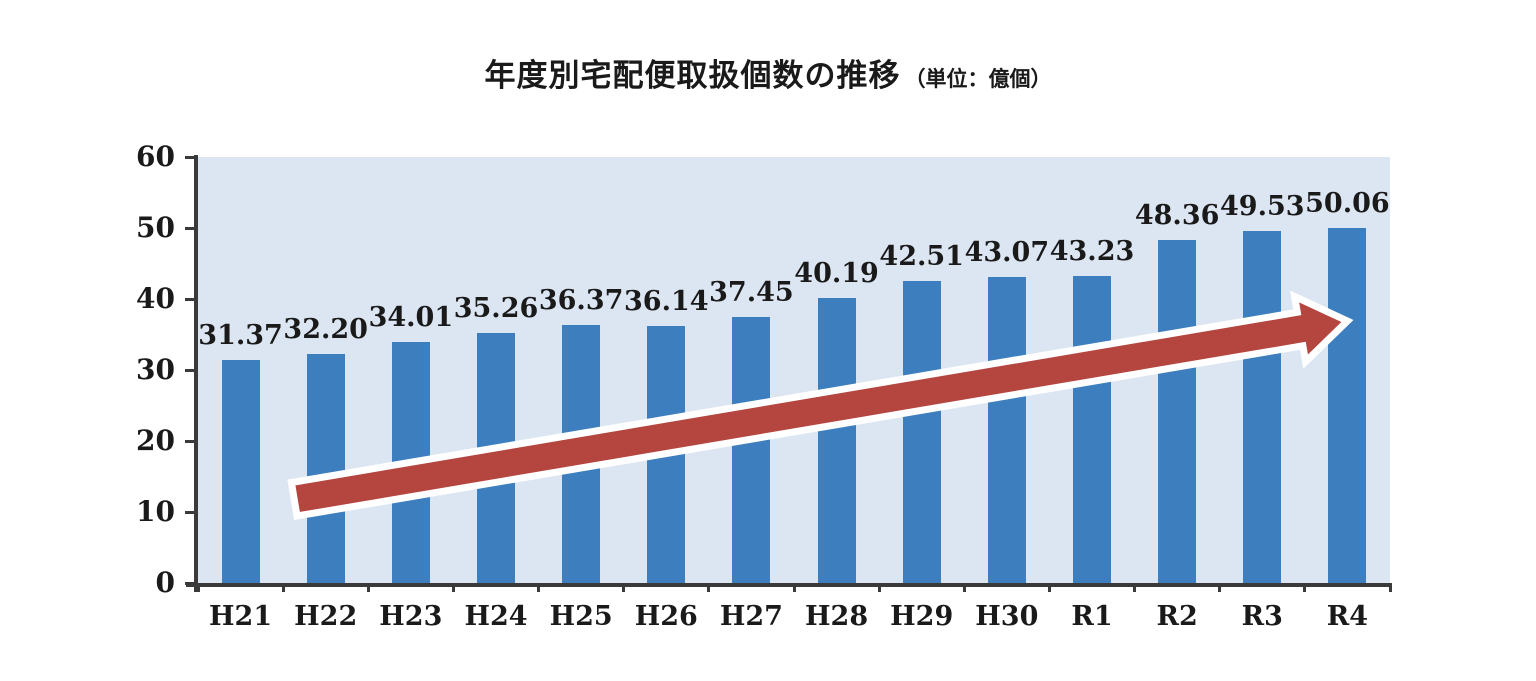 The image size is (1536, 681). Describe the element at coordinates (155, 156) in the screenshot. I see `y-axis-label: 60` at that location.